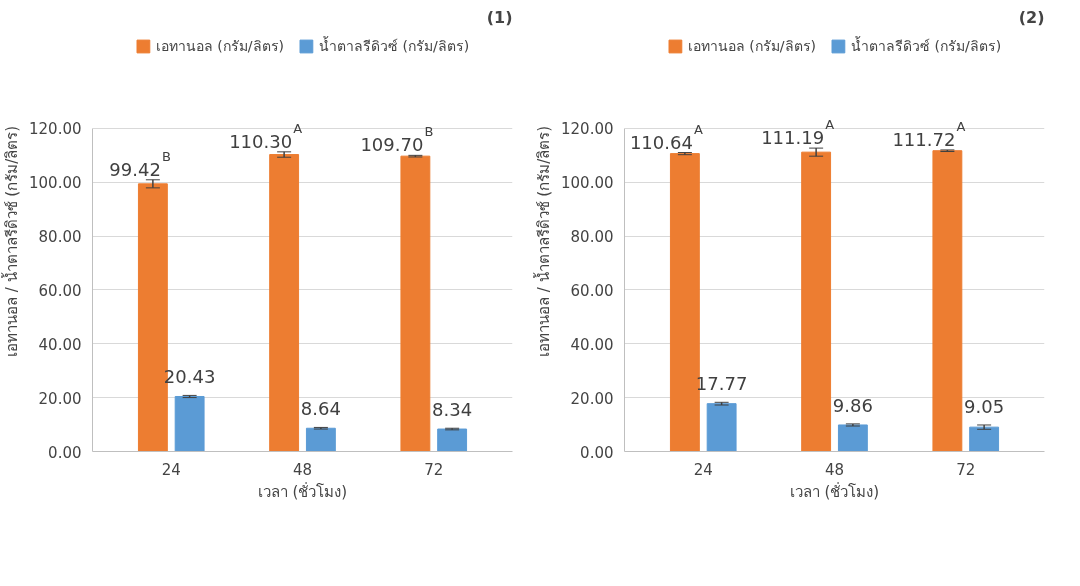  Describe the element at coordinates (320, 409) in the screenshot. I see `data-label: 8.64` at that location.